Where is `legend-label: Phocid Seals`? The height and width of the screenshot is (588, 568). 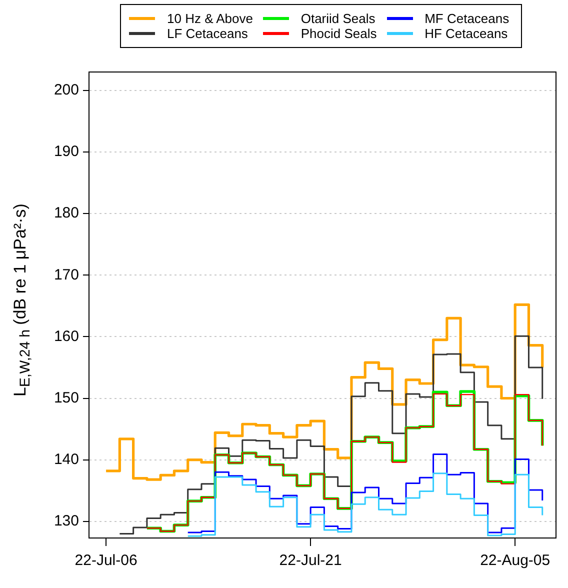 legend-label: Phocid Seals is located at coordinates (338, 33).